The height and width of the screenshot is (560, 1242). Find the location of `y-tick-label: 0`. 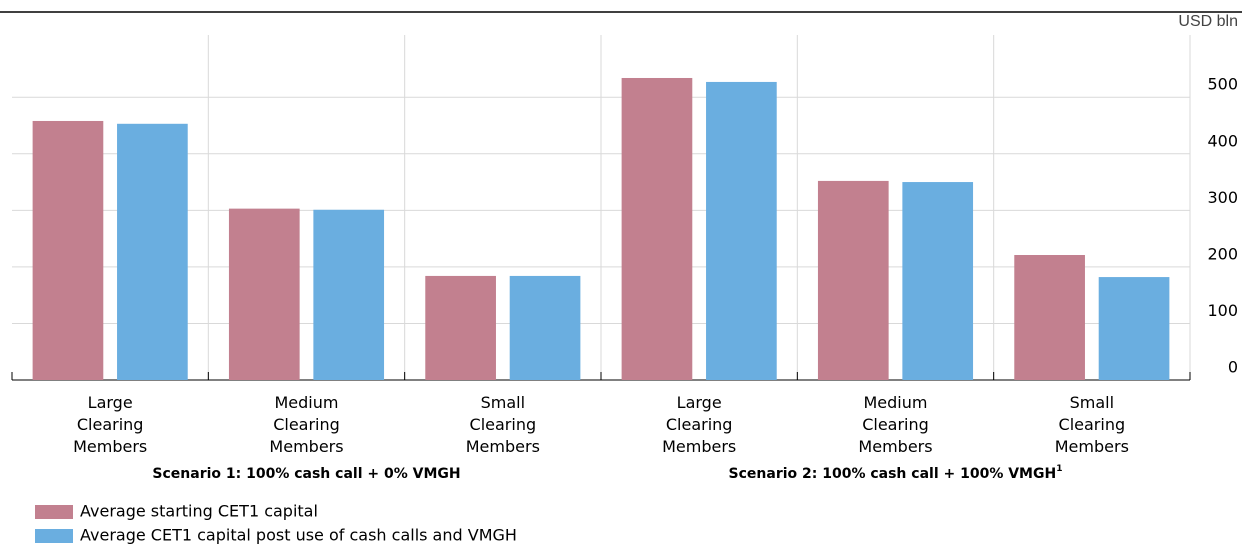

y-tick-label: 0 is located at coordinates (1233, 367).